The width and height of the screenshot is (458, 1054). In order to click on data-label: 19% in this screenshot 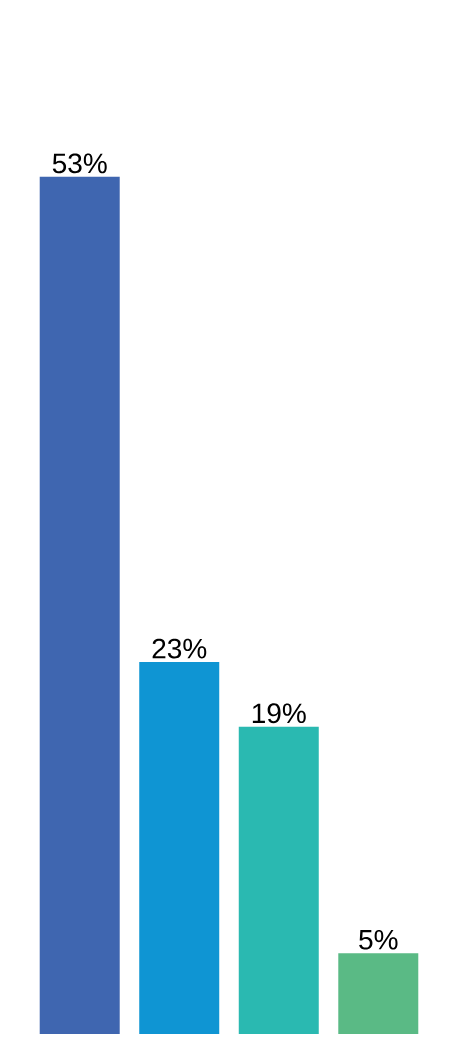, I will do `click(279, 713)`.